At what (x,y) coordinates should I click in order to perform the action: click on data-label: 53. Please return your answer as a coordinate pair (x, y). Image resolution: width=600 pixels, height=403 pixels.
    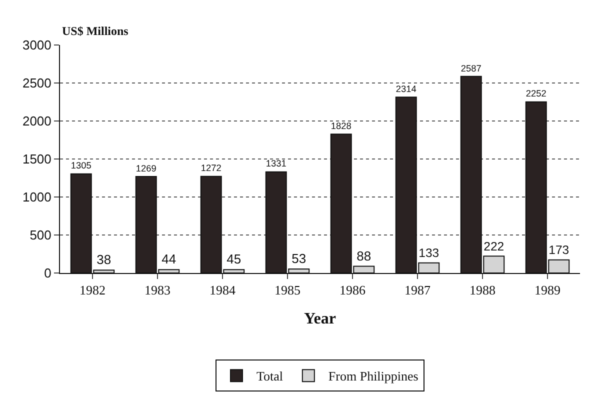
    Looking at the image, I should click on (299, 258).